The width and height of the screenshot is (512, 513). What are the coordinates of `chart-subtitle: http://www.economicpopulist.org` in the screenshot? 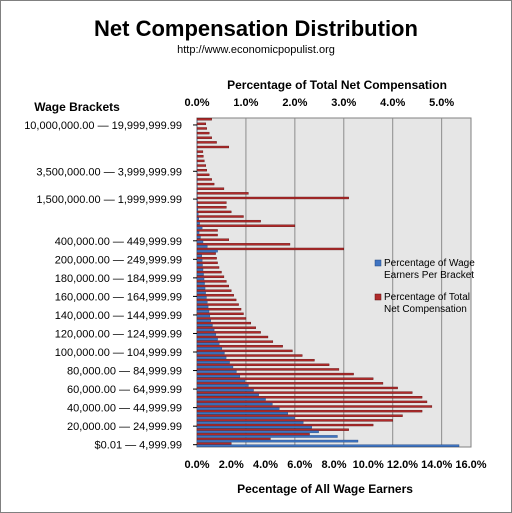 It's located at (256, 50).